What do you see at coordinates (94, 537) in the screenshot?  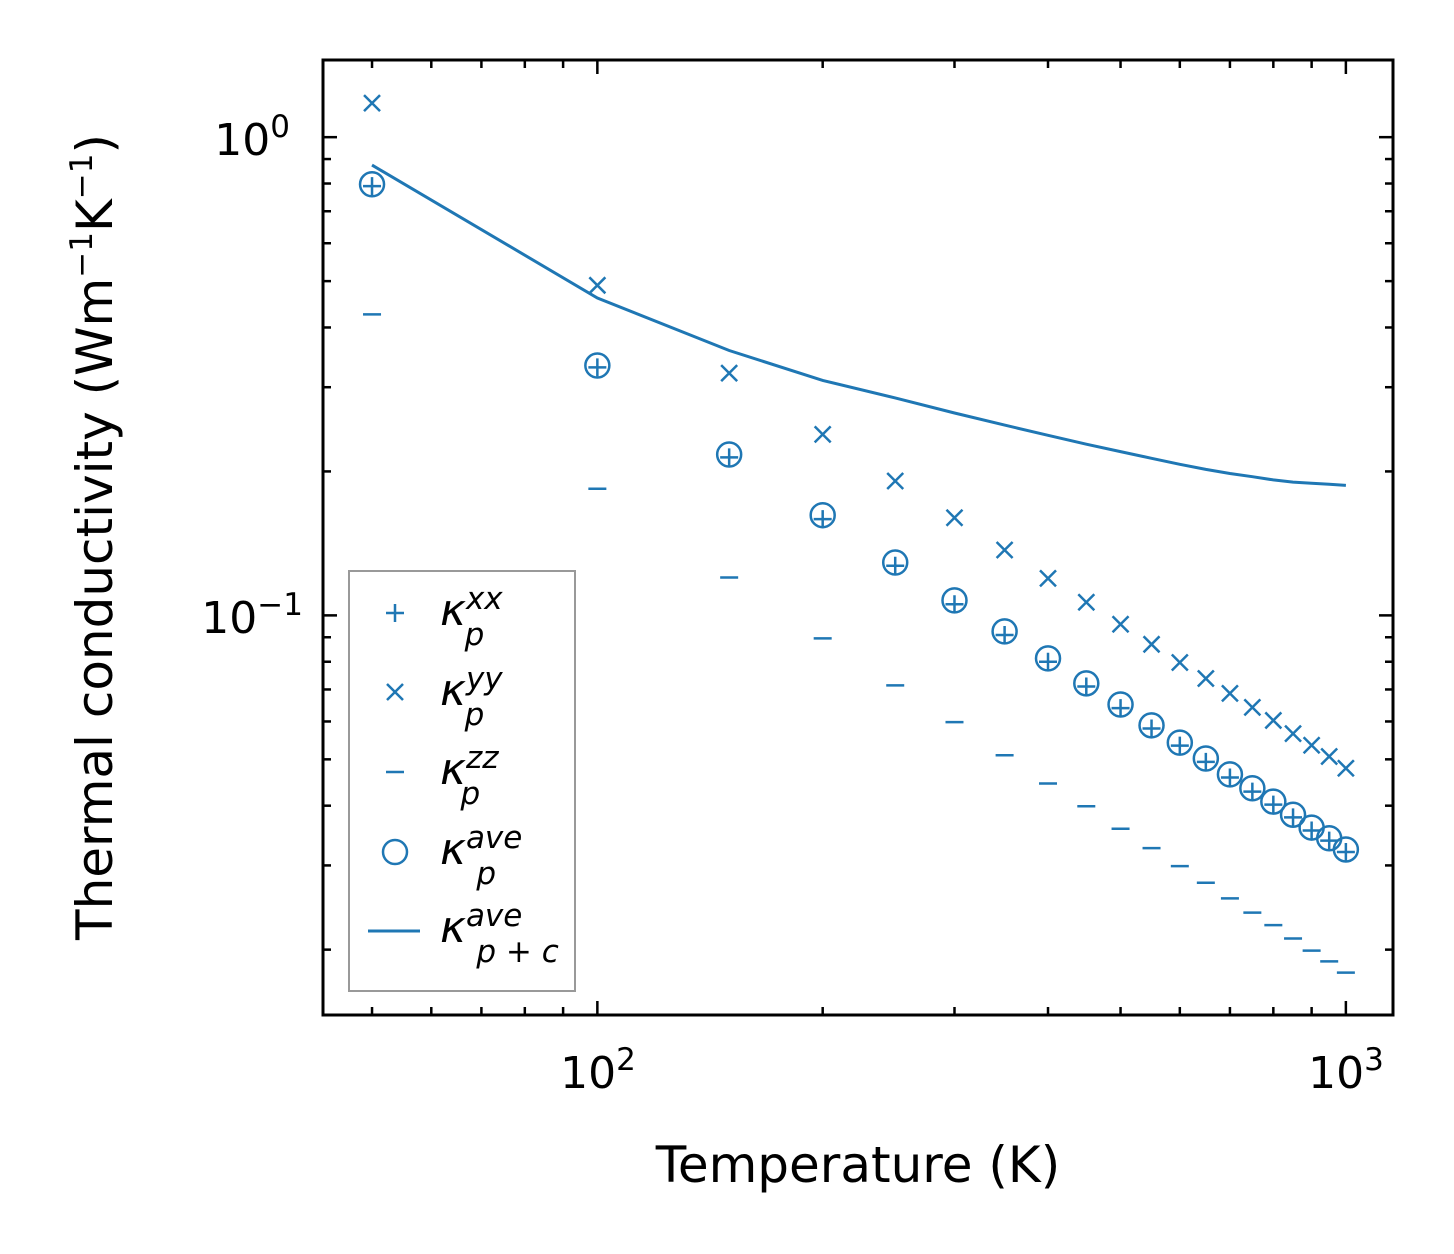 I see `y-axis-label: Thermal conductivity (Wm−1K−1)` at bounding box center [94, 537].